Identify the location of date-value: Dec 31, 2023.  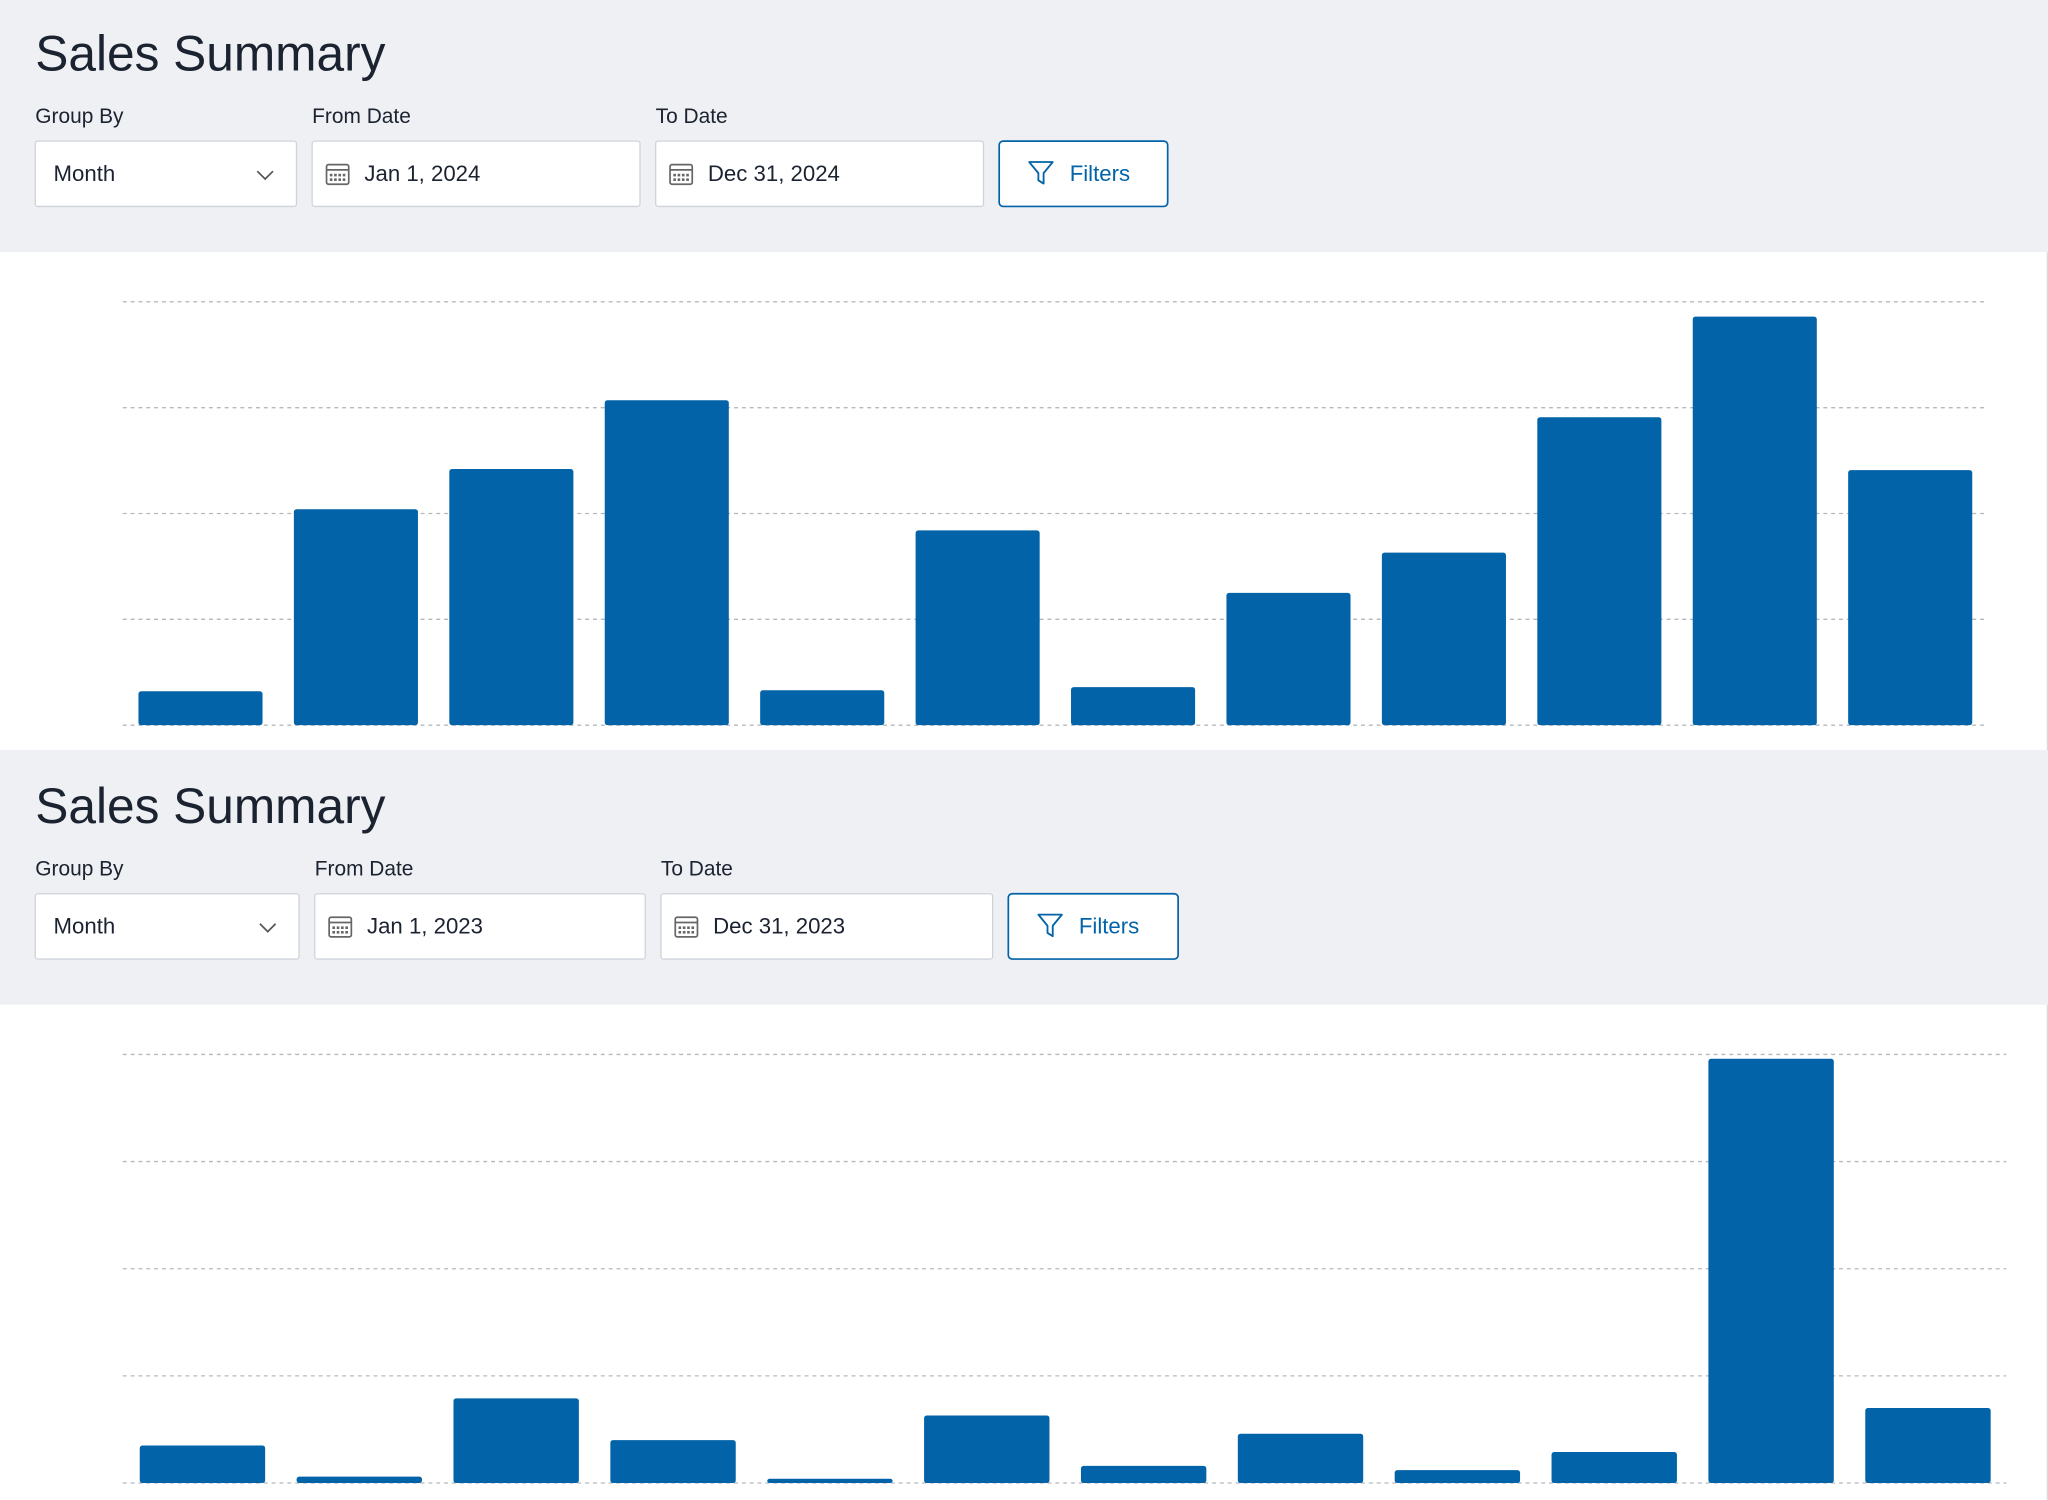
(779, 926).